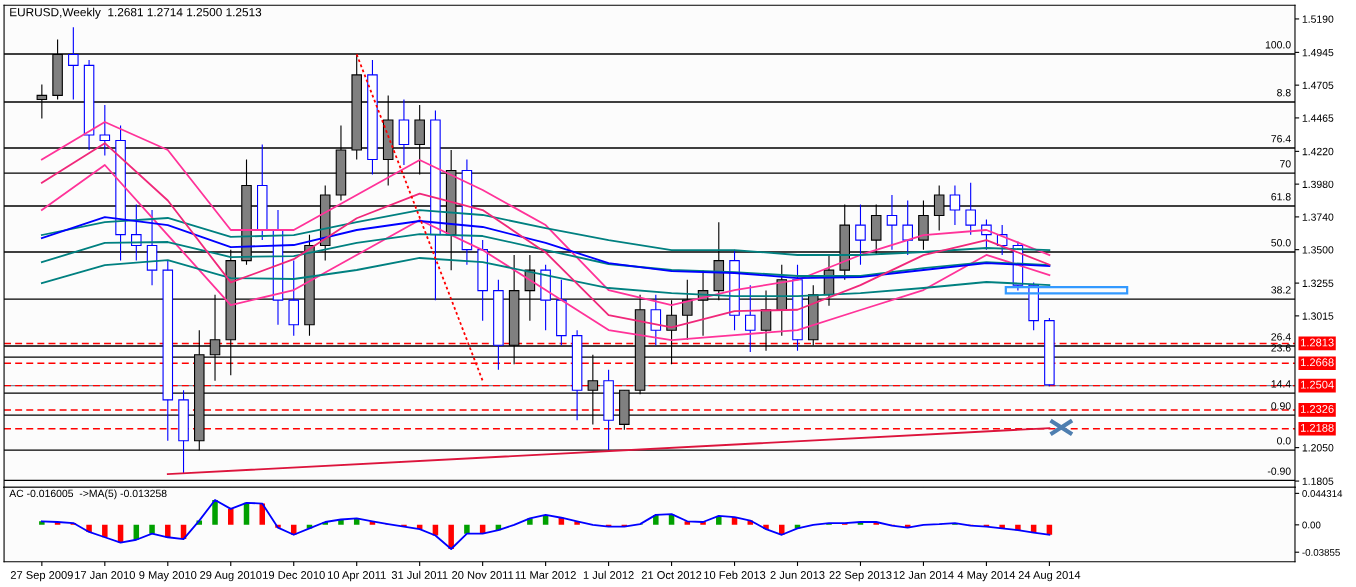  Describe the element at coordinates (1317, 409) in the screenshot. I see `ref-line-label: 1.2326` at that location.